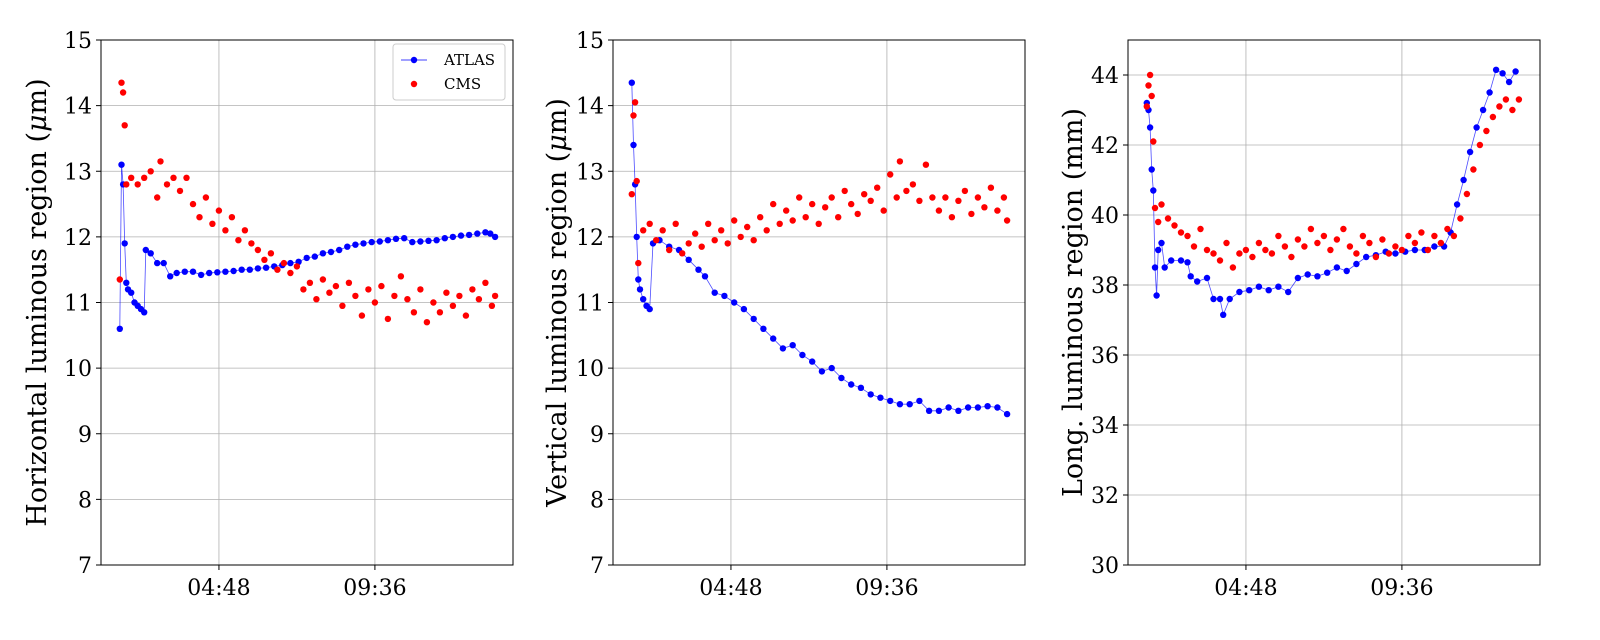  Describe the element at coordinates (37, 329) in the screenshot. I see `y-axis-label-part: Horizontal luminous region (` at that location.